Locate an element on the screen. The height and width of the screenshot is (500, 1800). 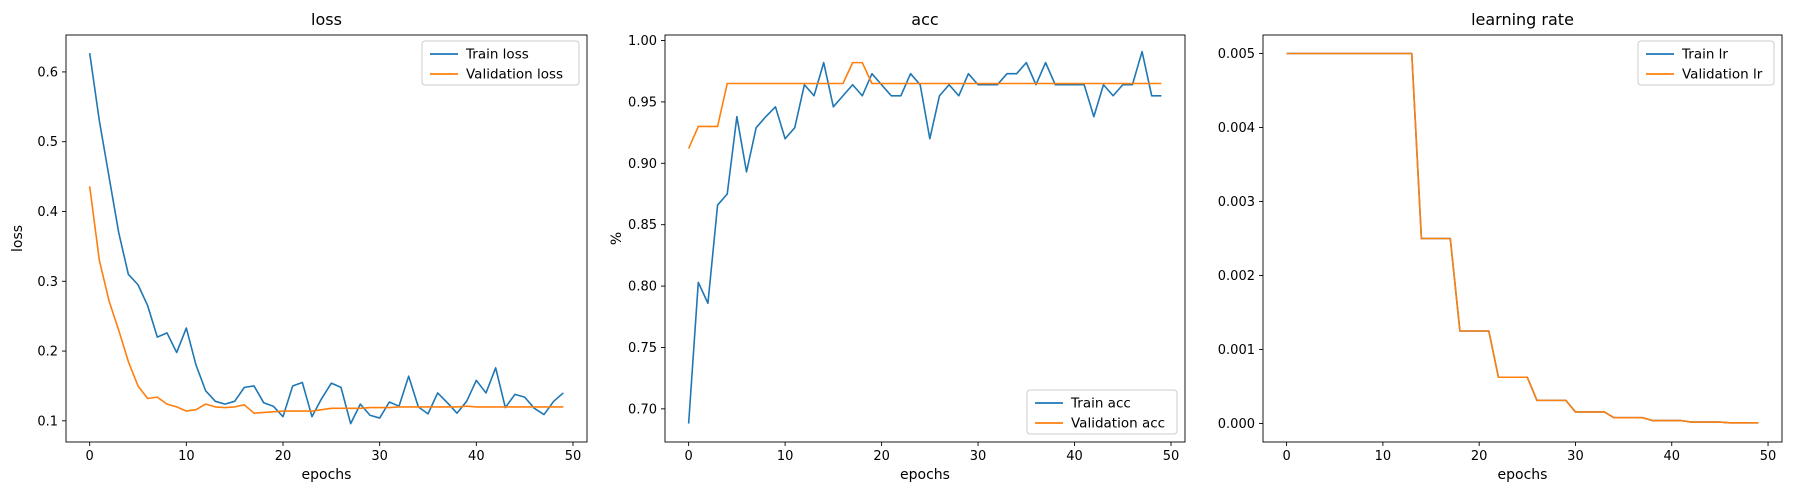
chart-title: learning rate is located at coordinates (1522, 19).